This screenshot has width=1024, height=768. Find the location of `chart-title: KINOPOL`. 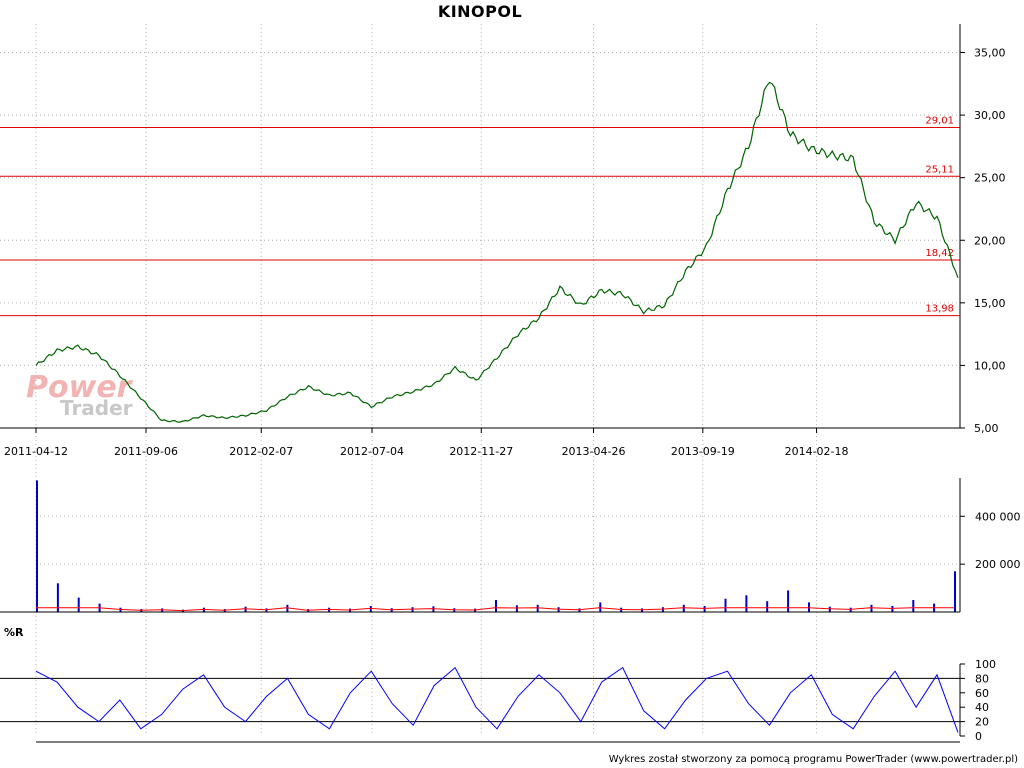

chart-title: KINOPOL is located at coordinates (480, 11).